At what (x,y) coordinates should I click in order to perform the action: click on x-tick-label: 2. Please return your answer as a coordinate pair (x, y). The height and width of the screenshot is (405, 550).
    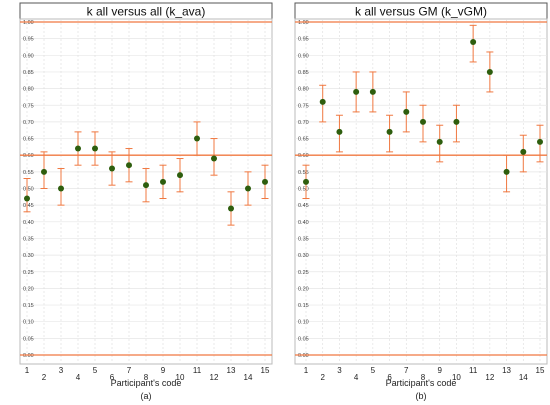
    Looking at the image, I should click on (44, 377).